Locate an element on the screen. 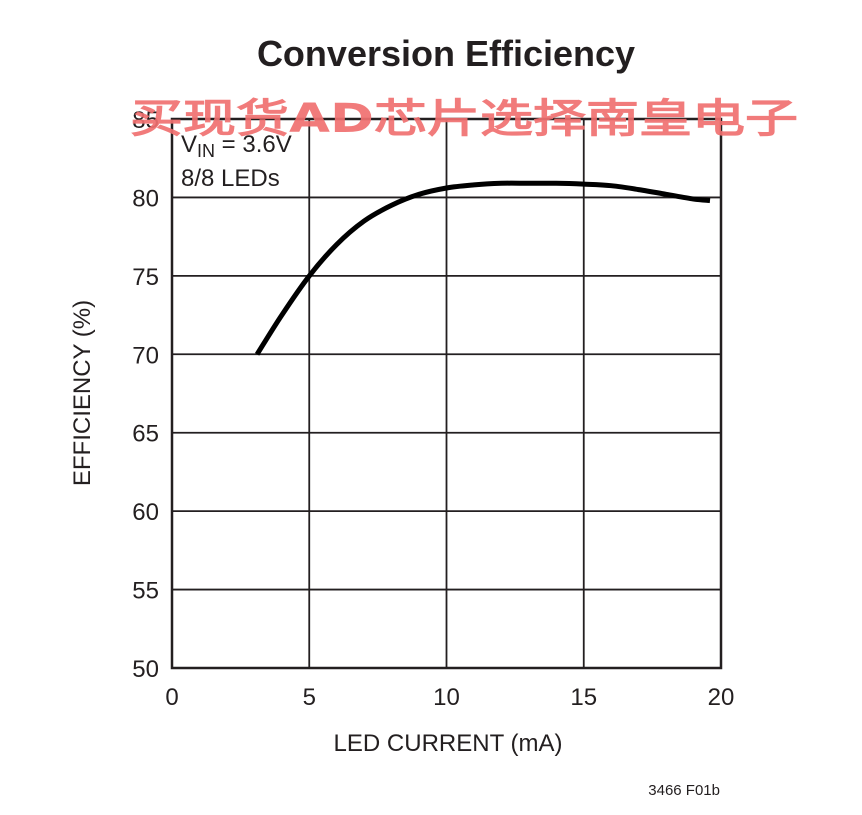  vin-annotation: VIN = 3.6V is located at coordinates (236, 146).